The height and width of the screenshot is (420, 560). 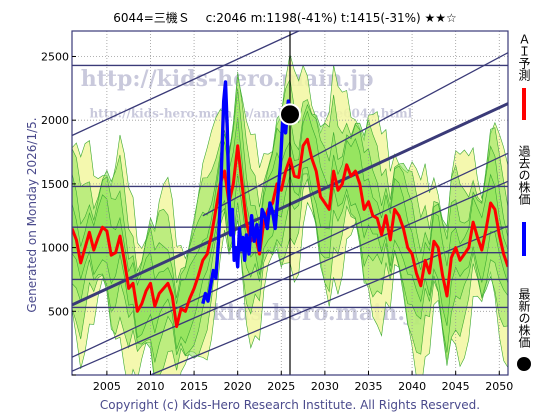 I want to click on x-tick-label-2010: 2010, so click(x=150, y=386).